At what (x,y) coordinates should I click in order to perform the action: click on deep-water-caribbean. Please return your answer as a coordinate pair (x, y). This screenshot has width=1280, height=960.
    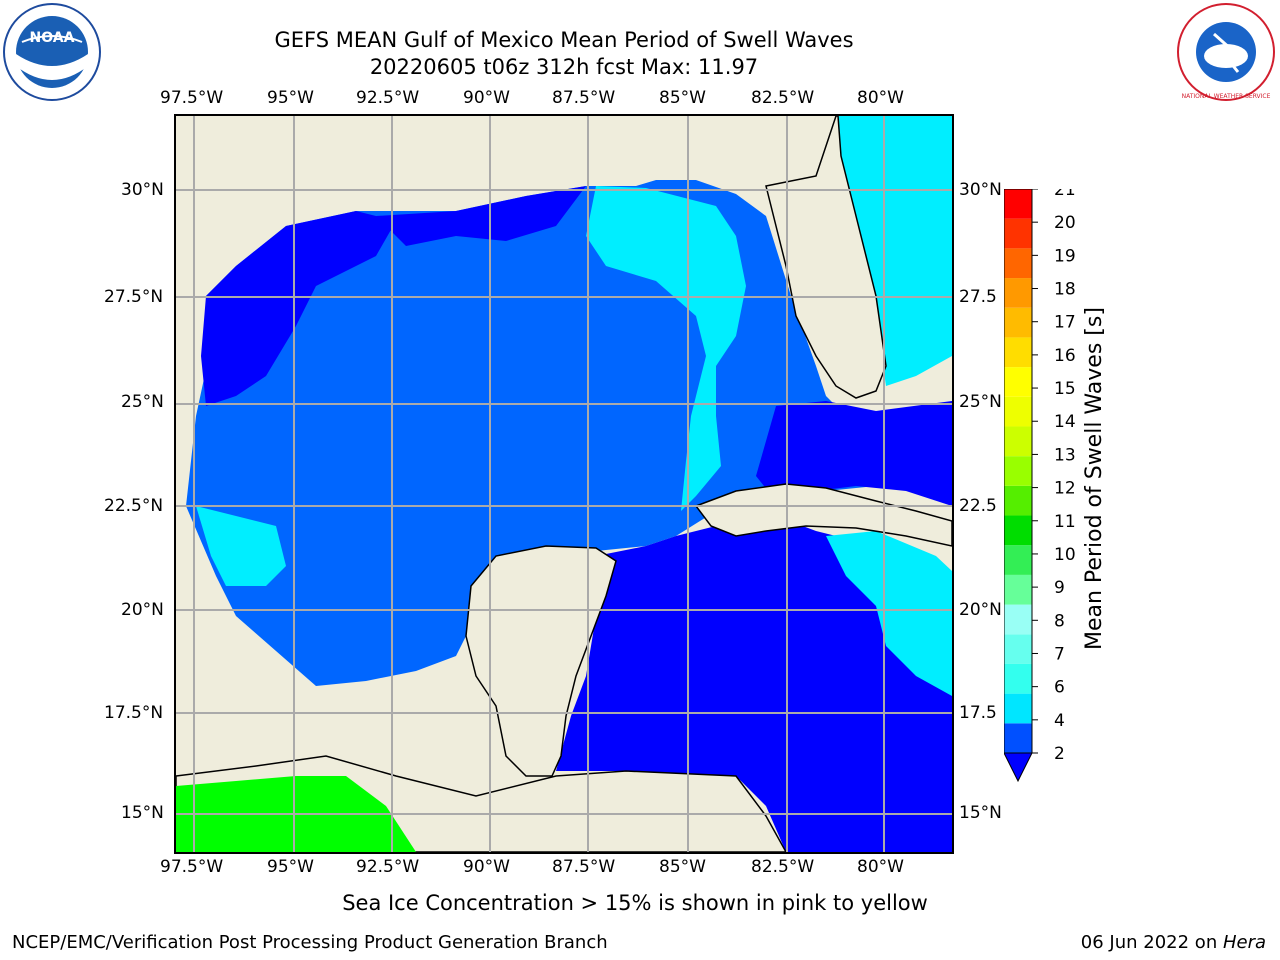
    Looking at the image, I should click on (754, 684).